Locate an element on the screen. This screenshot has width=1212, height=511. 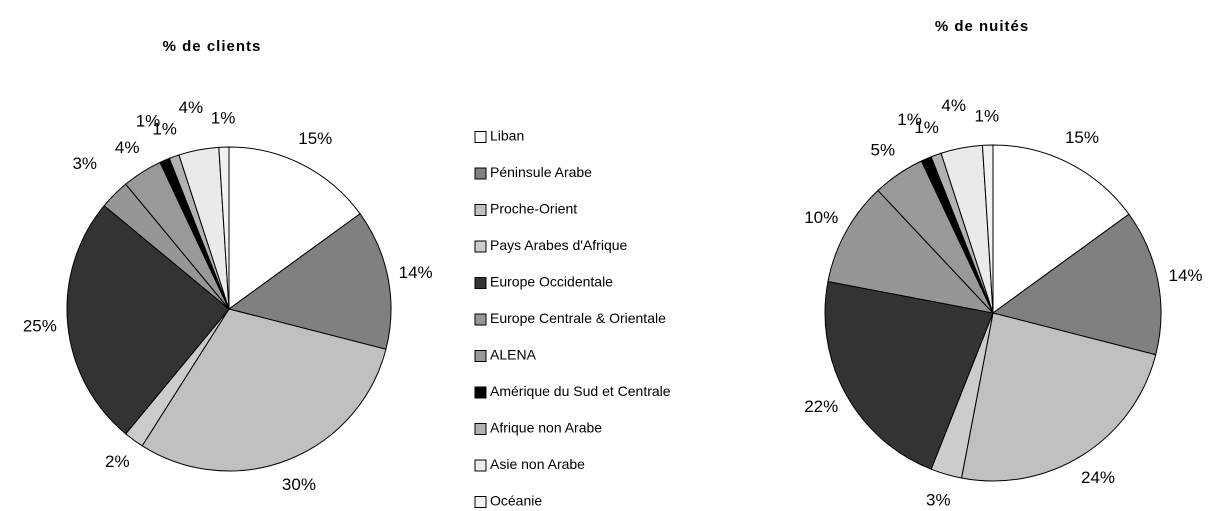
legend-label: Pays Arabes d'Afrique is located at coordinates (559, 245).